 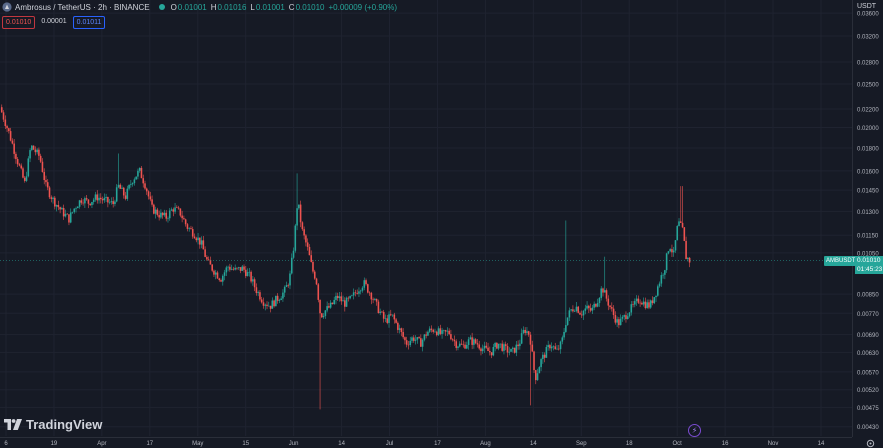 I want to click on time-tick-label: 14, so click(x=533, y=444).